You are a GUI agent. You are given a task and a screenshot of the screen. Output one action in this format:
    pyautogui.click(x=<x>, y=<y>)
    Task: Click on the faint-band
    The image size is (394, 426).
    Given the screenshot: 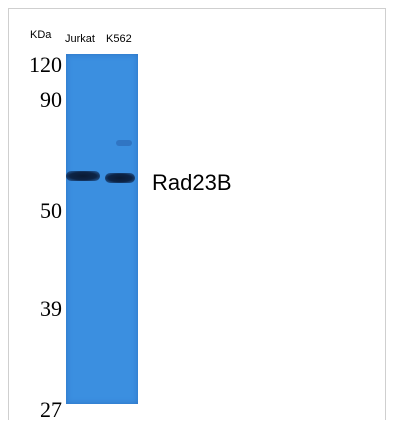 What is the action you would take?
    pyautogui.click(x=124, y=143)
    